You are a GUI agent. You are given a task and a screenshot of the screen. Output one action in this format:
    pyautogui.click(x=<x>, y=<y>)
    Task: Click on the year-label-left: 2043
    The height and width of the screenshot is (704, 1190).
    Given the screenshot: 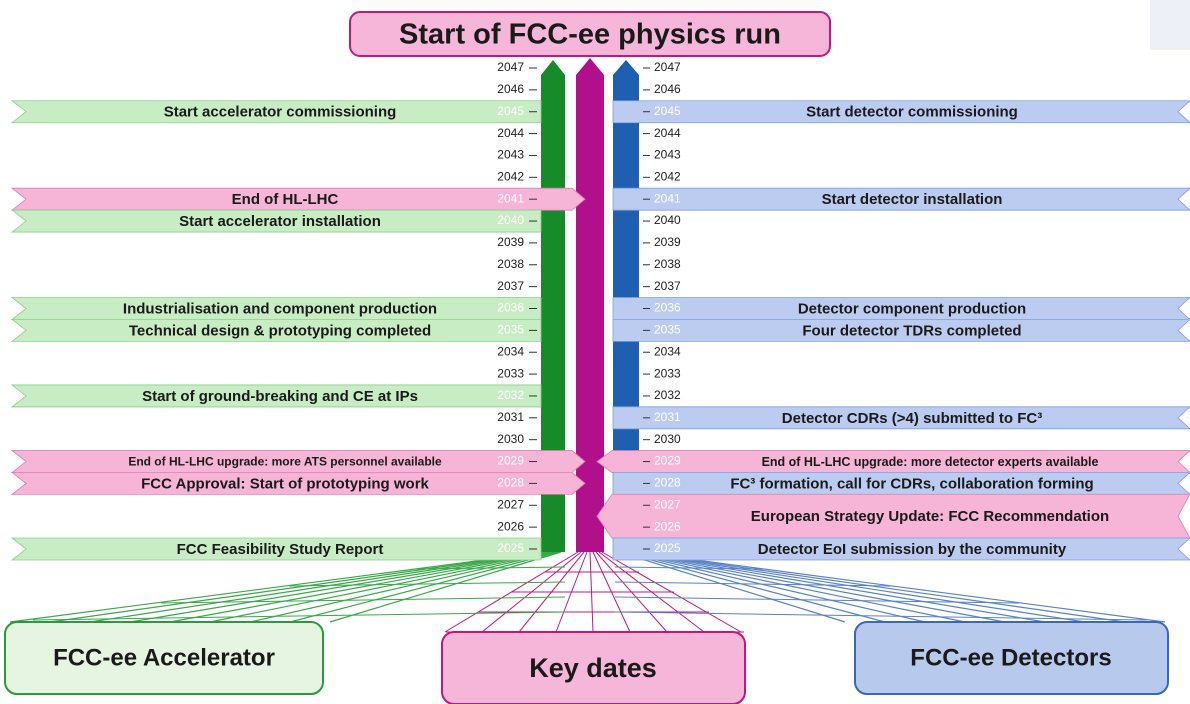 What is the action you would take?
    pyautogui.click(x=510, y=155)
    